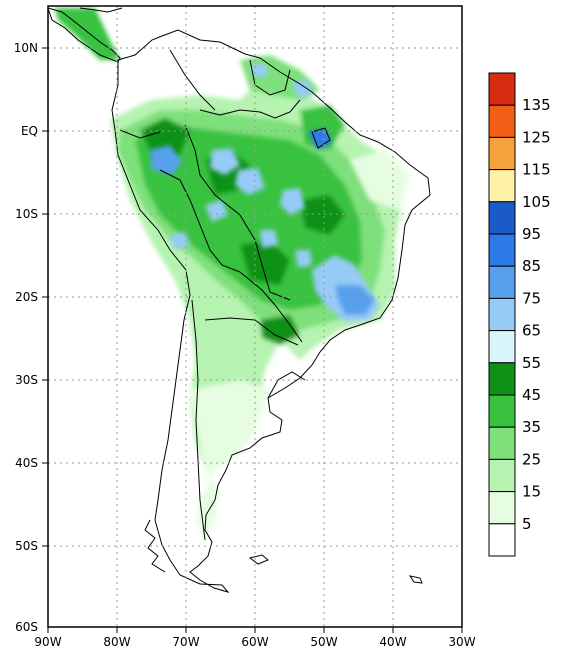  What do you see at coordinates (531, 395) in the screenshot?
I see `legend-label: 45` at bounding box center [531, 395].